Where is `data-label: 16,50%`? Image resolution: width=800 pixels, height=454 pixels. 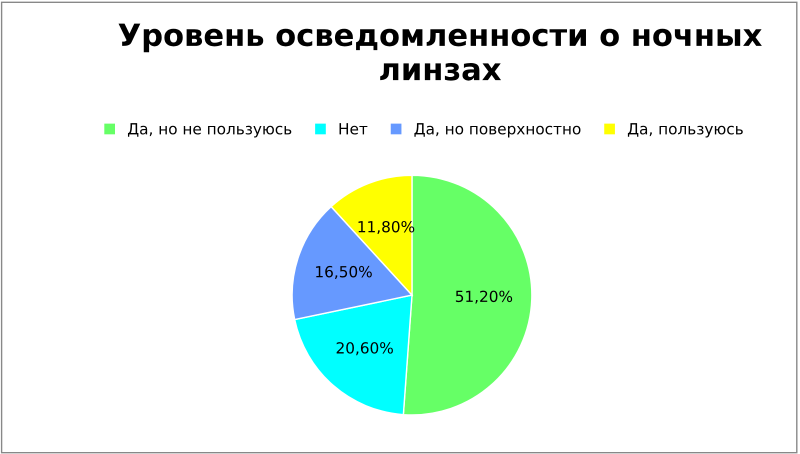
data-label: 16,50% is located at coordinates (344, 272).